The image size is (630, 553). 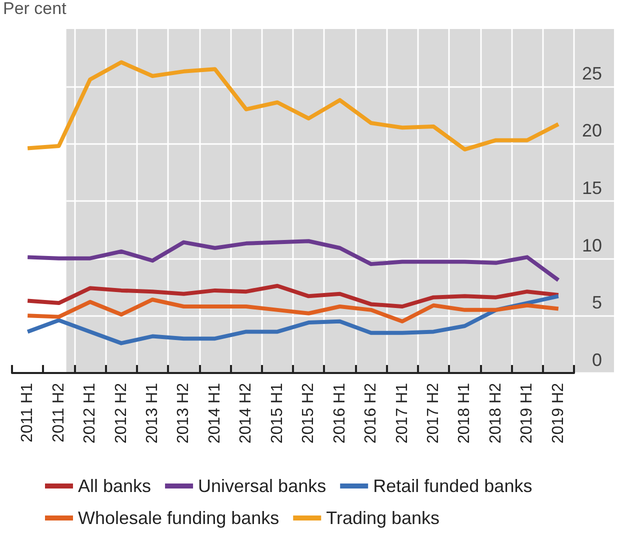 What do you see at coordinates (452, 486) in the screenshot?
I see `legend-label: Retail funded banks` at bounding box center [452, 486].